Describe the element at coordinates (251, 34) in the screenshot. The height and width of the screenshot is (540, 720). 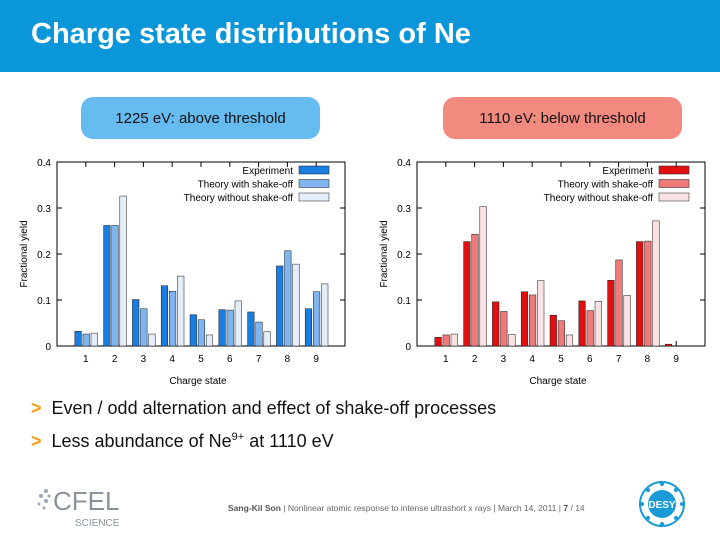
I see `slide-title: Charge state distributions of Ne` at that location.